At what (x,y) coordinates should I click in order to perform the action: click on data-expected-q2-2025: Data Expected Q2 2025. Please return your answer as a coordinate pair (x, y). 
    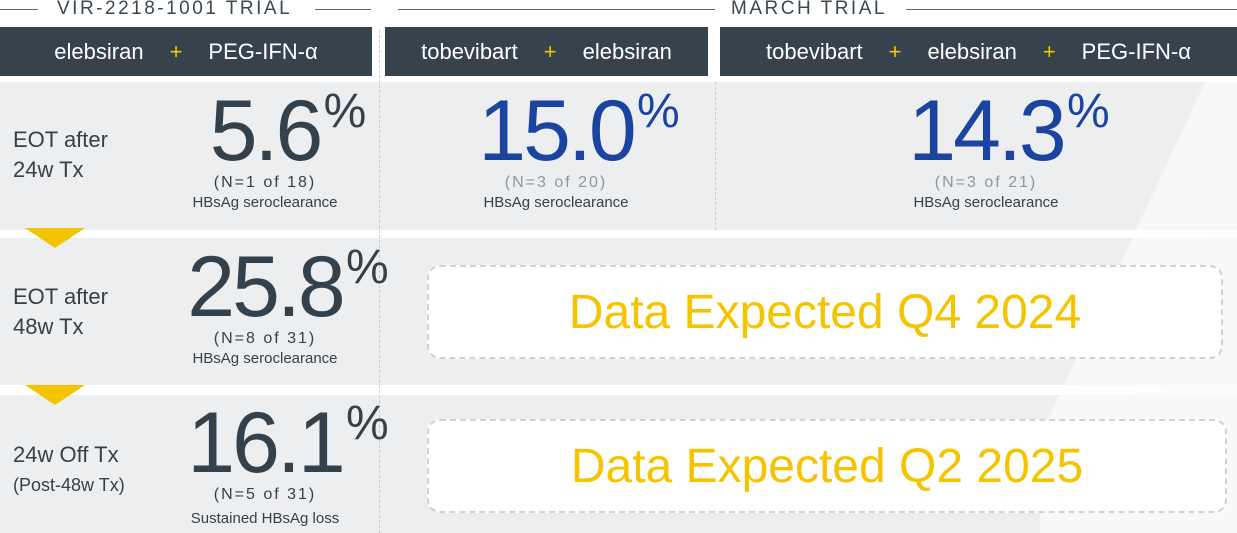
    Looking at the image, I should click on (827, 466).